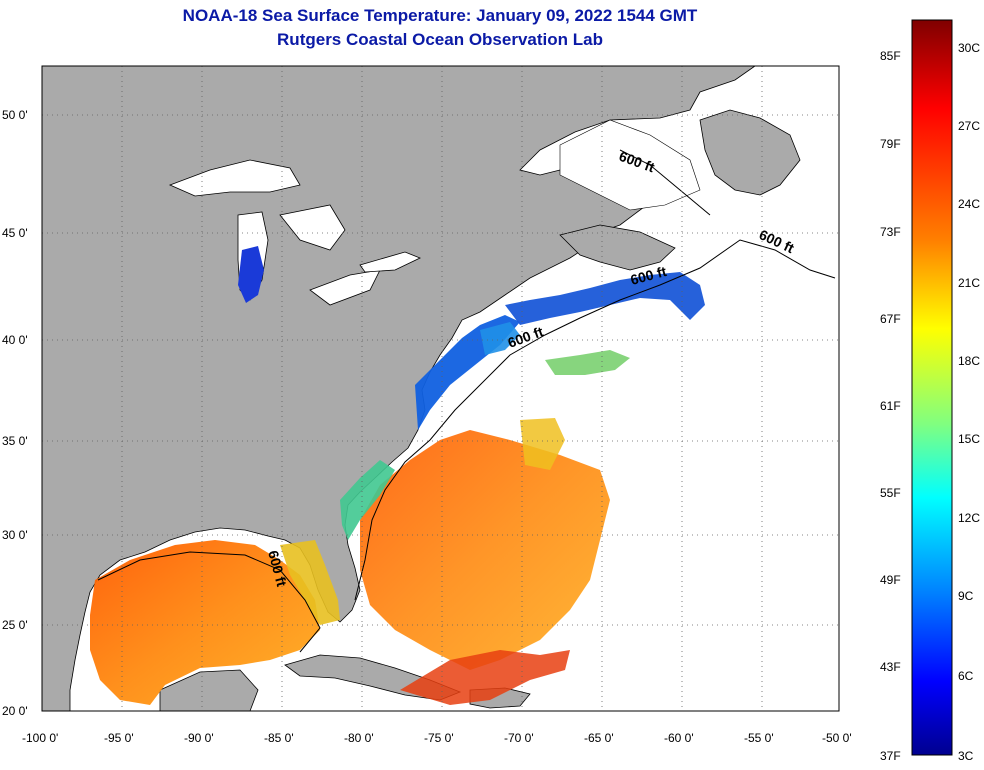 The width and height of the screenshot is (984, 770). Describe the element at coordinates (890, 580) in the screenshot. I see `colorbar-f-label: 49F` at that location.